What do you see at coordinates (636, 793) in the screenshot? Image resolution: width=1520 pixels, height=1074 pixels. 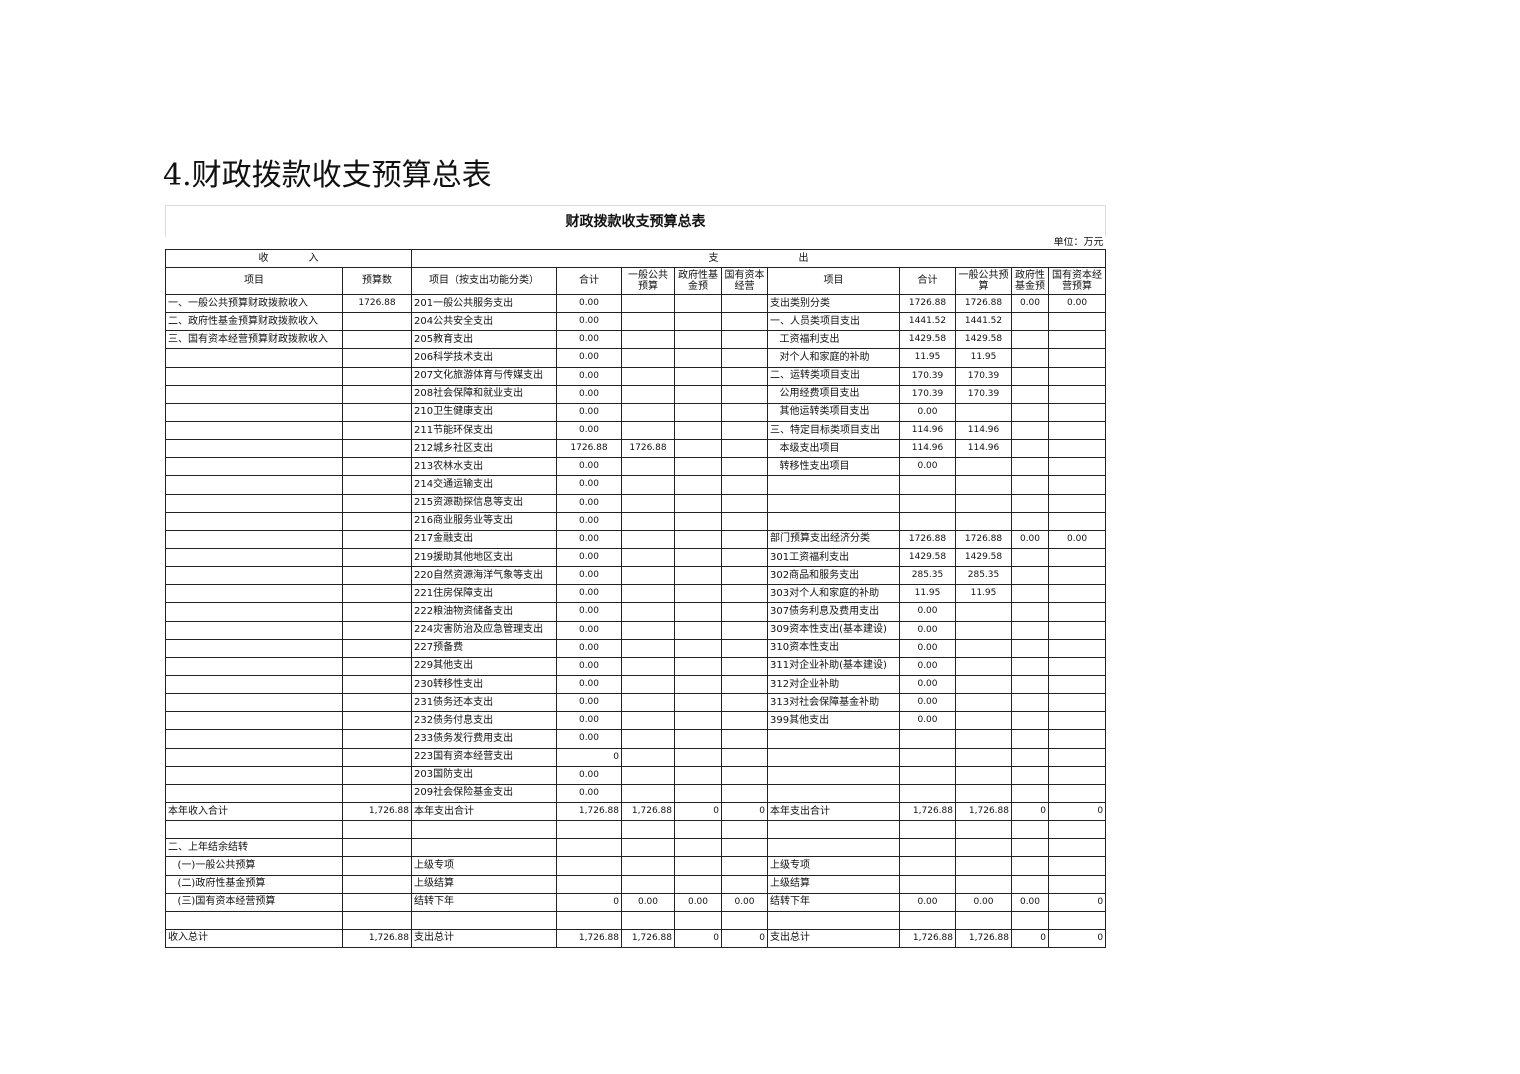 I see `table-row: 209社会保险基金支出 0.00` at bounding box center [636, 793].